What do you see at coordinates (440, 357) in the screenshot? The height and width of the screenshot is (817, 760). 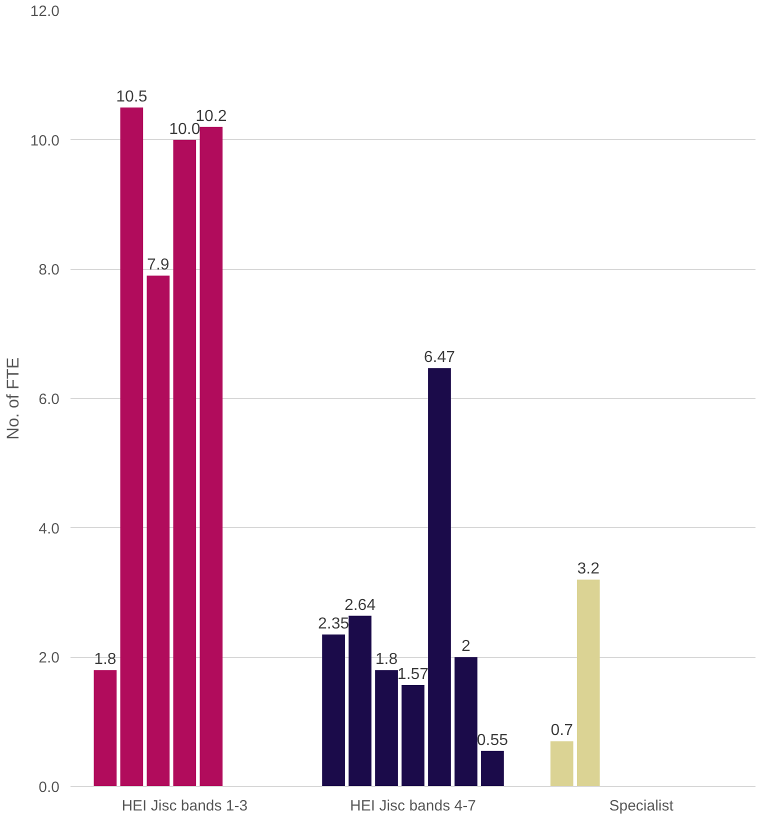 I see `data-label: 6.47` at bounding box center [440, 357].